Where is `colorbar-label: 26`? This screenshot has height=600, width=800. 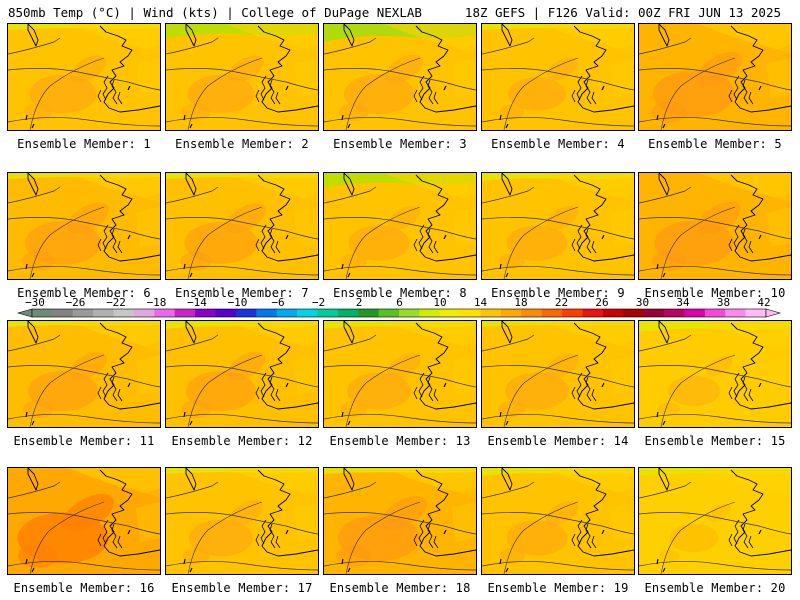 colorbar-label: 26 is located at coordinates (601, 302).